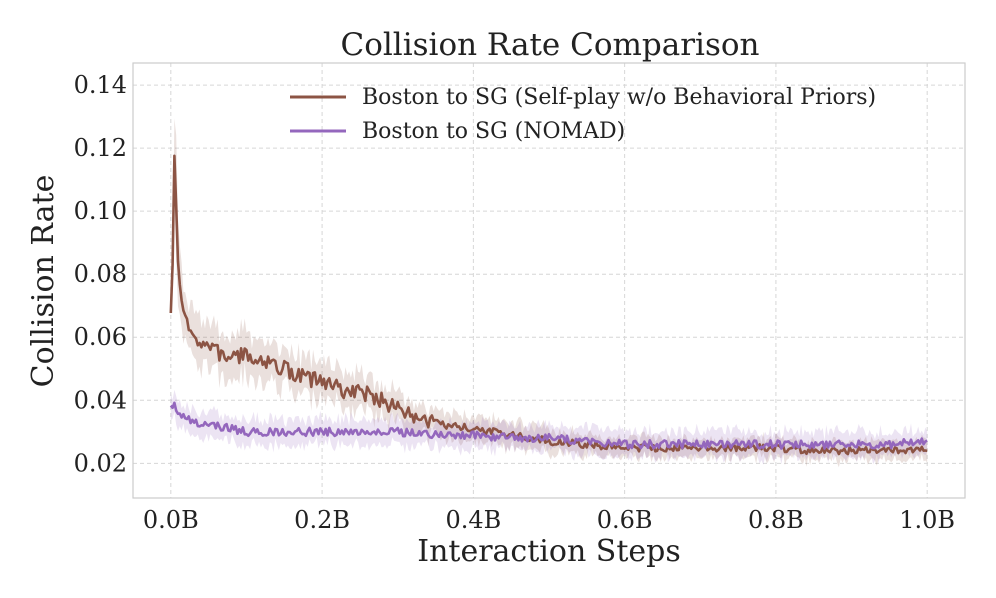 The height and width of the screenshot is (598, 996). Describe the element at coordinates (43, 281) in the screenshot. I see `y-axis-label: Collision Rate` at that location.